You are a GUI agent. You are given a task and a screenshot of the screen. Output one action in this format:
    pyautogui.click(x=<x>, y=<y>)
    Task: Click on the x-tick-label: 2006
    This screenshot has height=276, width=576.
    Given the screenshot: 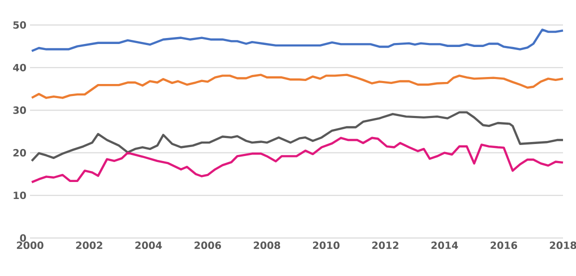 What is the action you would take?
    pyautogui.click(x=208, y=246)
    